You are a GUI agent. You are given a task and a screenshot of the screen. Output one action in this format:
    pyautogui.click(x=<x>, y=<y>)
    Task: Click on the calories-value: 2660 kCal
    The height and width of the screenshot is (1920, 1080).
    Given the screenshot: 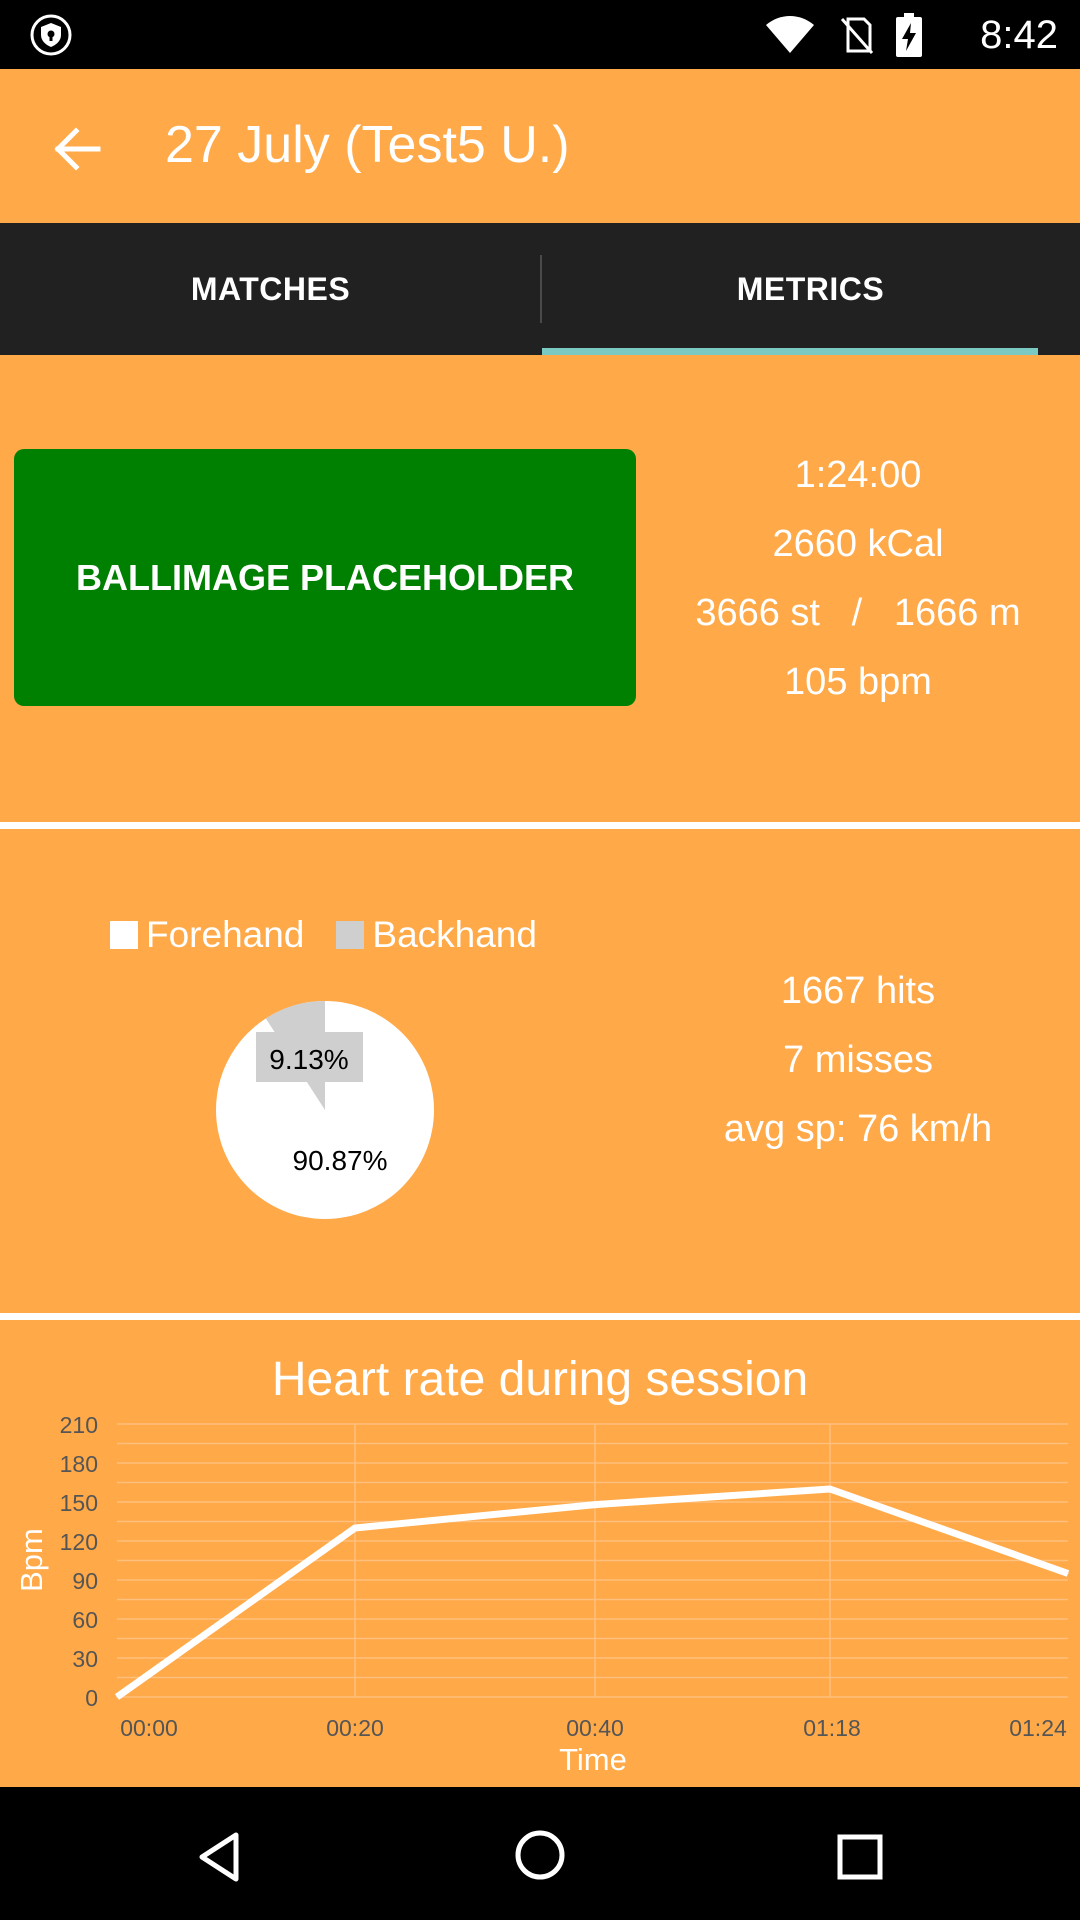 What is the action you would take?
    pyautogui.click(x=858, y=544)
    